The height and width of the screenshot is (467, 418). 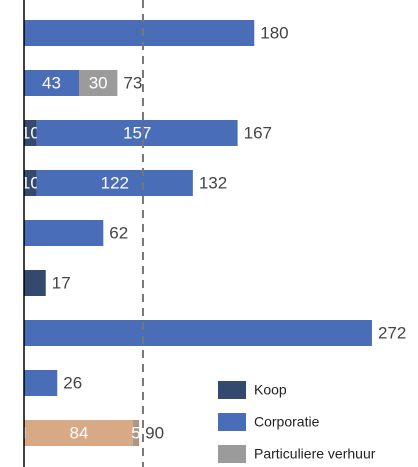 I want to click on total-label: 132, so click(x=213, y=182).